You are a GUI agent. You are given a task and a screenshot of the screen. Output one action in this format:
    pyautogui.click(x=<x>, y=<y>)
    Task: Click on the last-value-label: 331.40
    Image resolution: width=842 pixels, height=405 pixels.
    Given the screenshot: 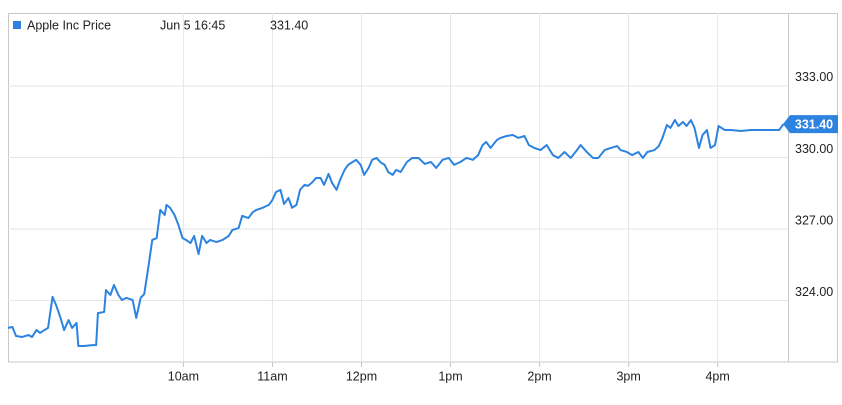 What is the action you would take?
    pyautogui.click(x=814, y=124)
    